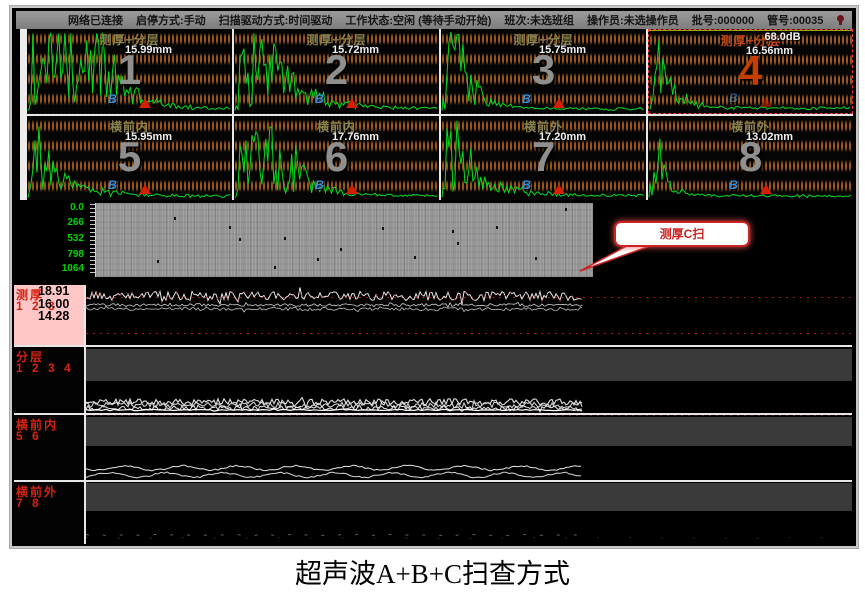  I want to click on cscan-section: 0.0 266 532 798 1064 测厚C扫, so click(433, 242).